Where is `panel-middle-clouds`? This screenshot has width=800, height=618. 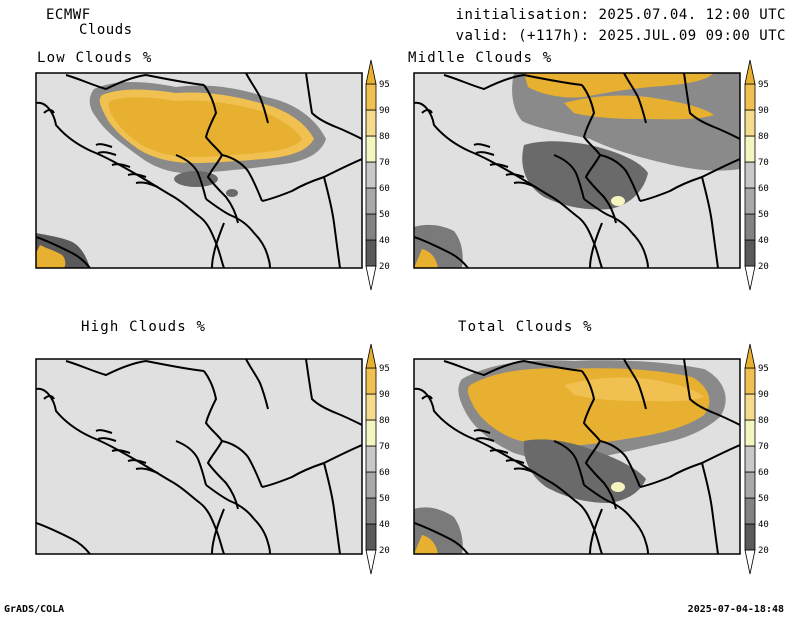 panel-middle-clouds is located at coordinates (577, 170).